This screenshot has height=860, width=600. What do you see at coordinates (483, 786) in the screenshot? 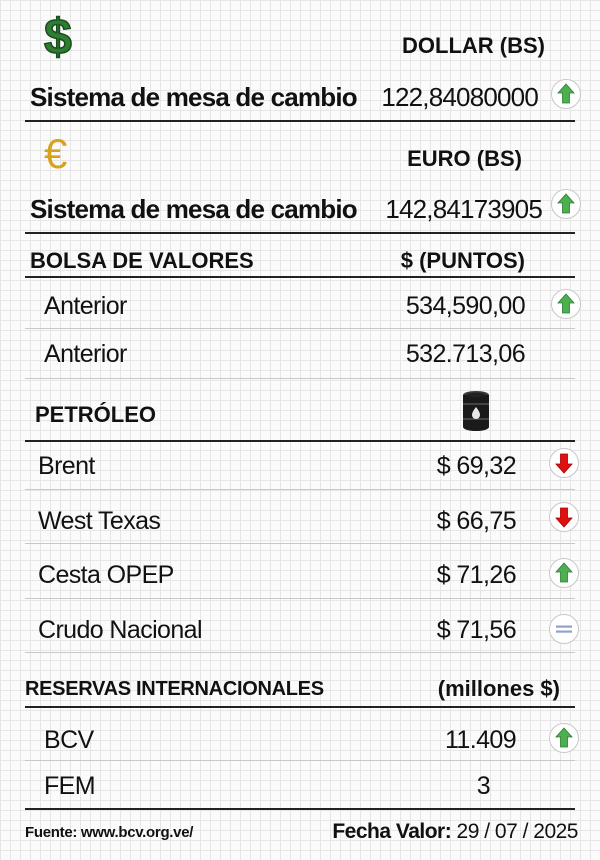
I see `reservas-row-value: 3` at bounding box center [483, 786].